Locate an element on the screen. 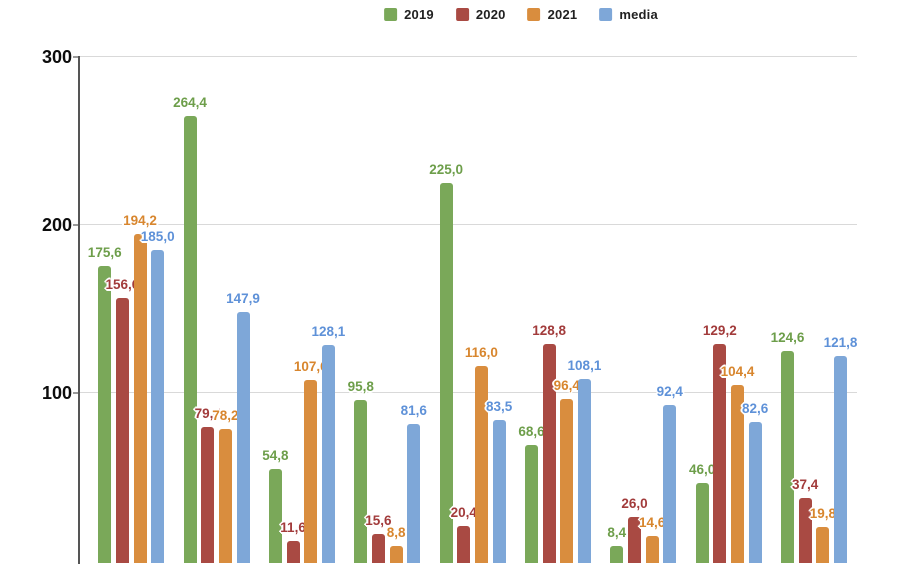  bar-2020-group1 is located at coordinates (122, 430).